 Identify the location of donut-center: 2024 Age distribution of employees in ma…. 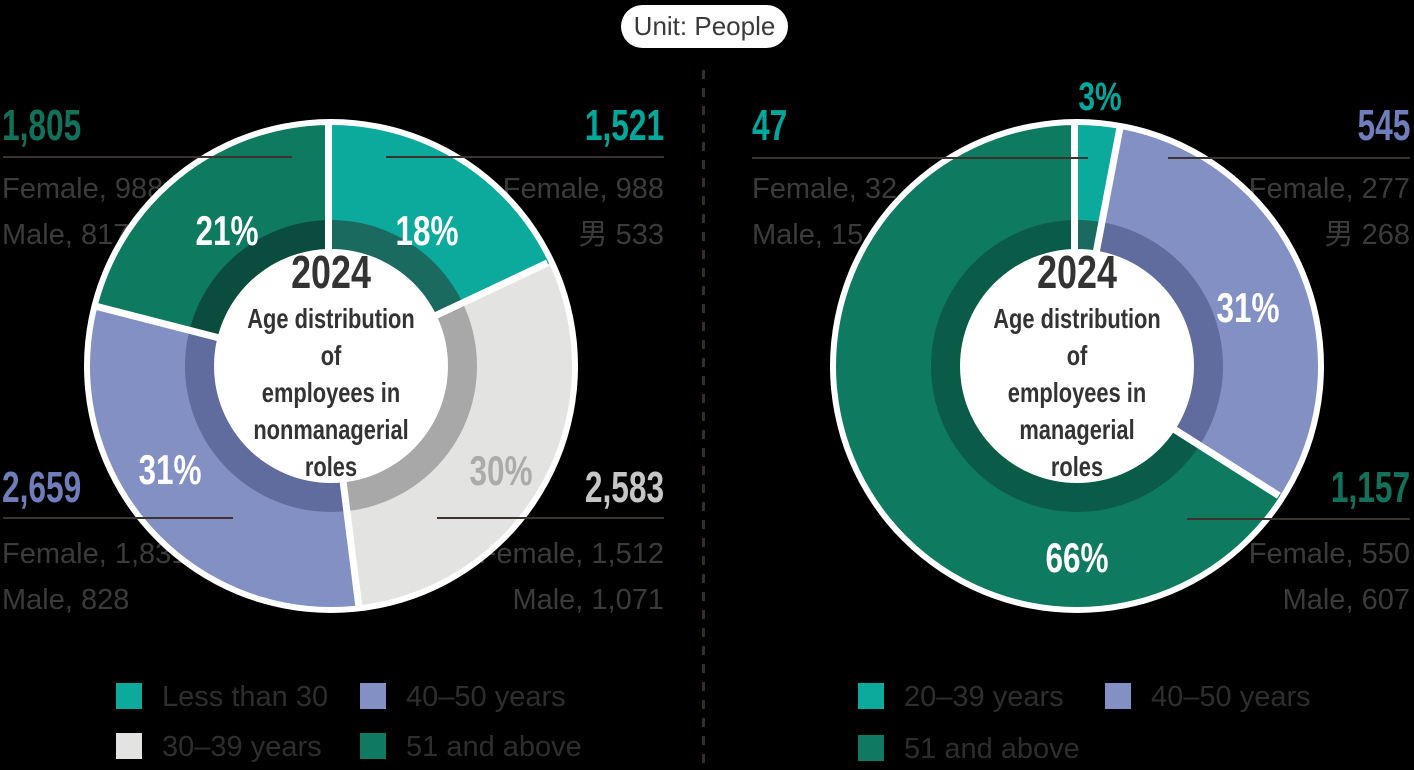
(1077, 364).